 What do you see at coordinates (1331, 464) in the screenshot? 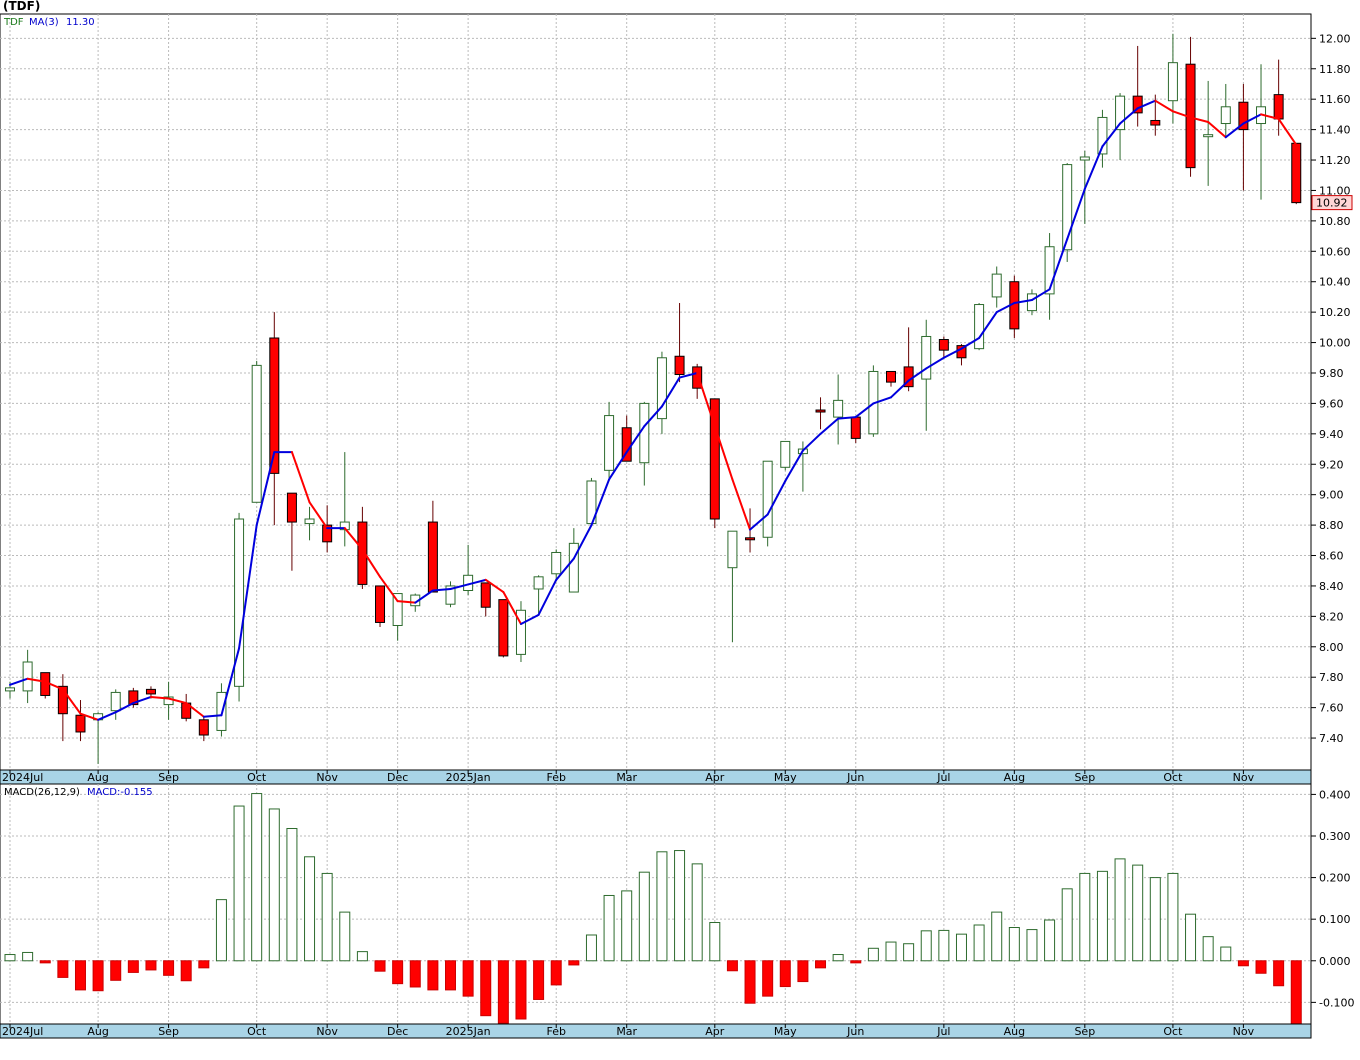
I see `price-y-tick-label: 9.20` at bounding box center [1331, 464].